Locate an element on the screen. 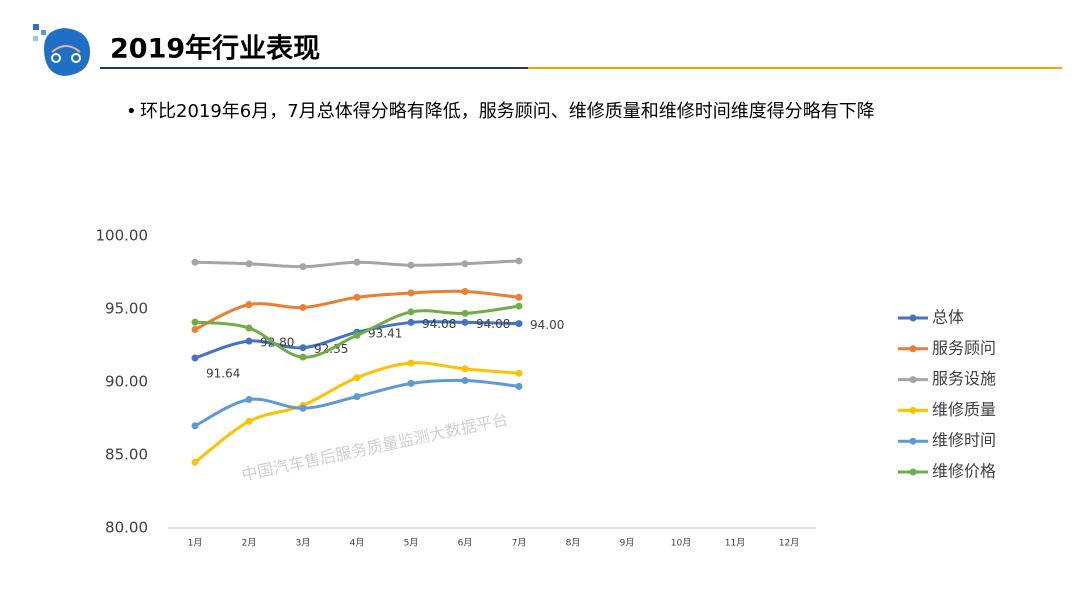 The image size is (1080, 607). data-label: 94.00 is located at coordinates (547, 325).